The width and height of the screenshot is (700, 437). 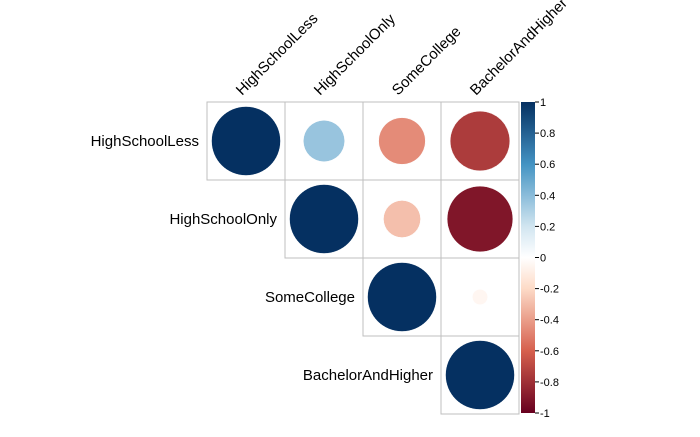 I want to click on cell-bachelor-and-higher-bachelor-and-higher, so click(x=480, y=375).